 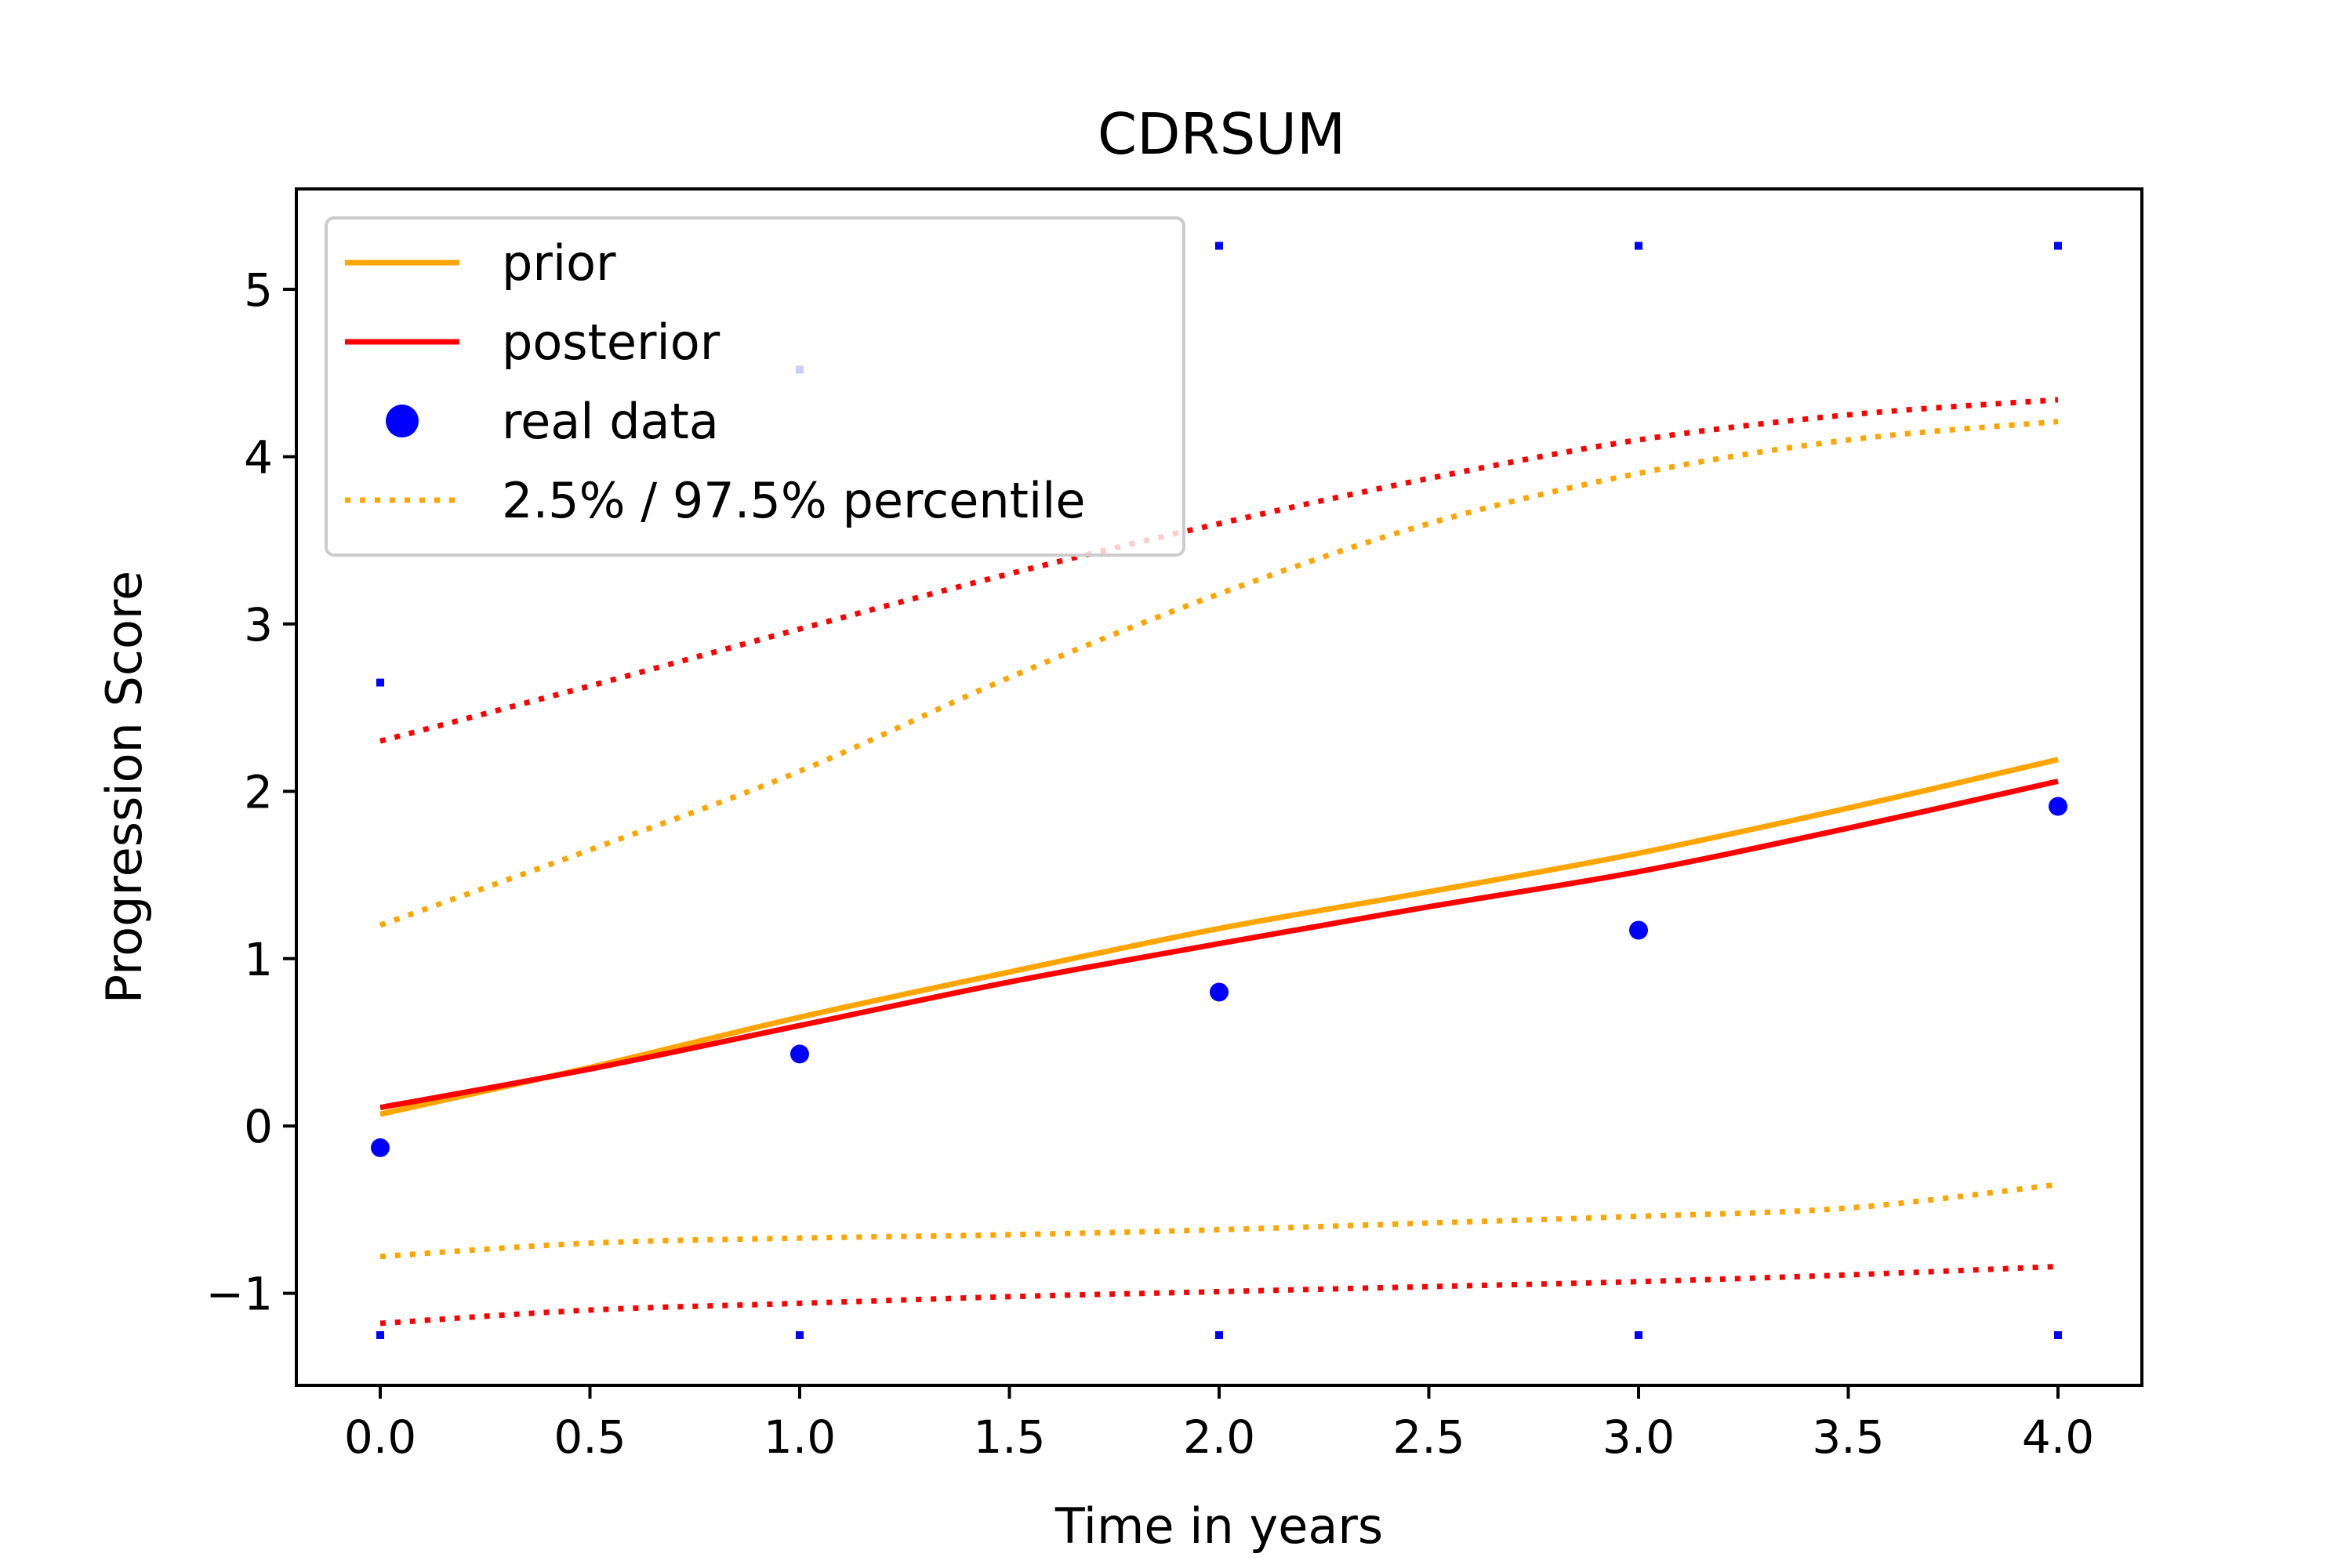 What do you see at coordinates (258, 959) in the screenshot?
I see `y-tick-label-2: 1` at bounding box center [258, 959].